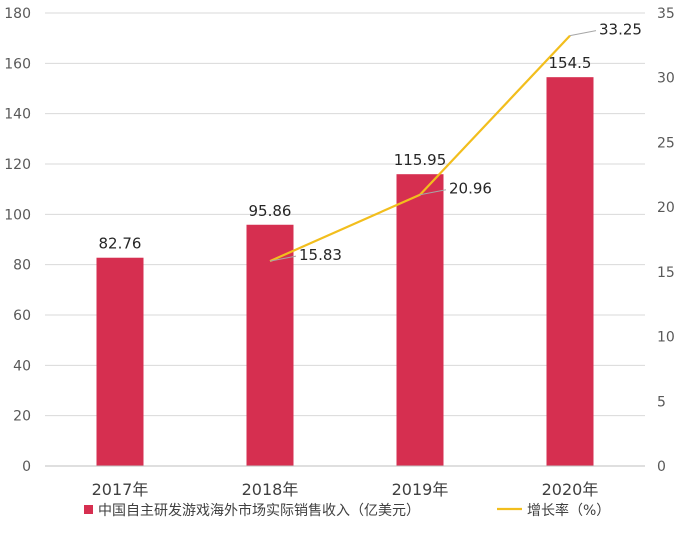 This screenshot has height=541, width=683. Describe the element at coordinates (22, 366) in the screenshot. I see `y-left-tick-label: 40` at that location.